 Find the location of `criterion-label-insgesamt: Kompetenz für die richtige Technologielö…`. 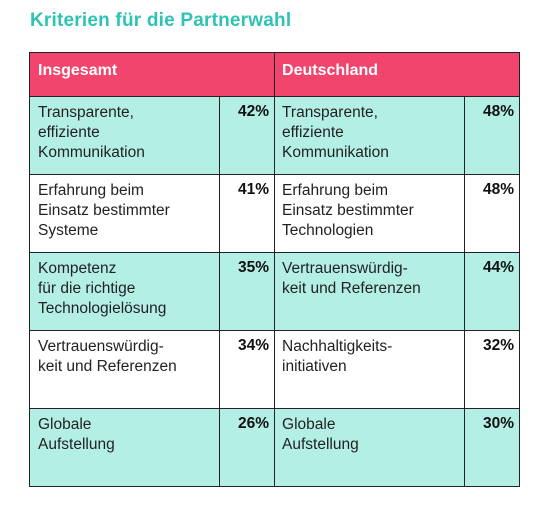

criterion-label-insgesamt: Kompetenz für die richtige Technologielö… is located at coordinates (124, 291).